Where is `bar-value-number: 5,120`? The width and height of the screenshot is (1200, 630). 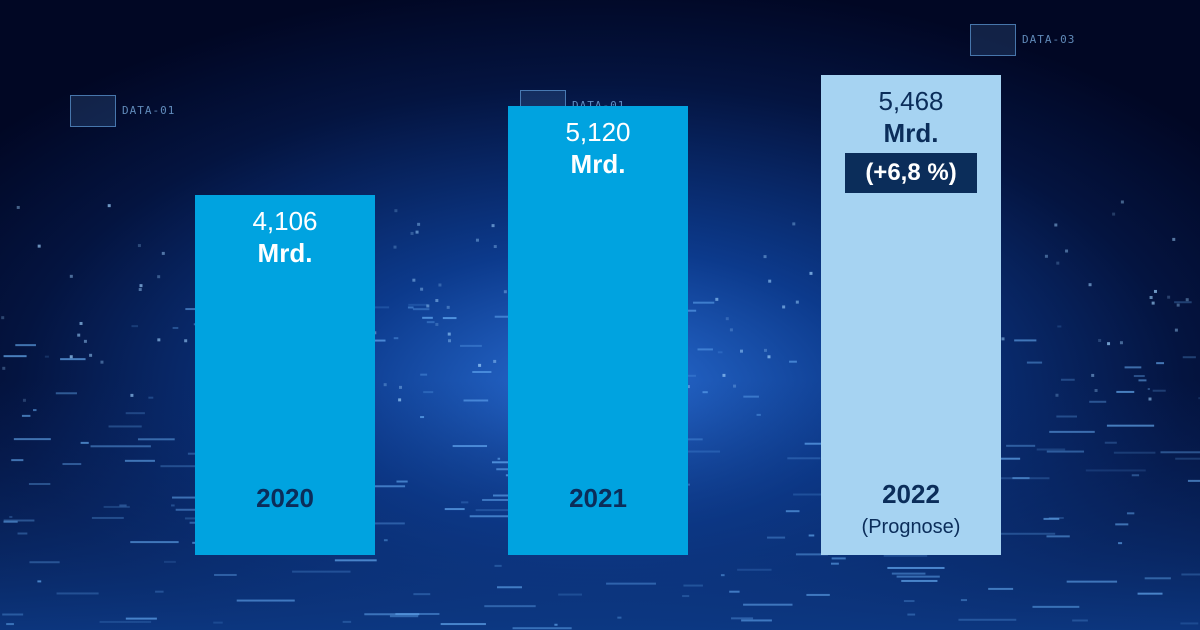
bar-value-number: 5,120 is located at coordinates (598, 132).